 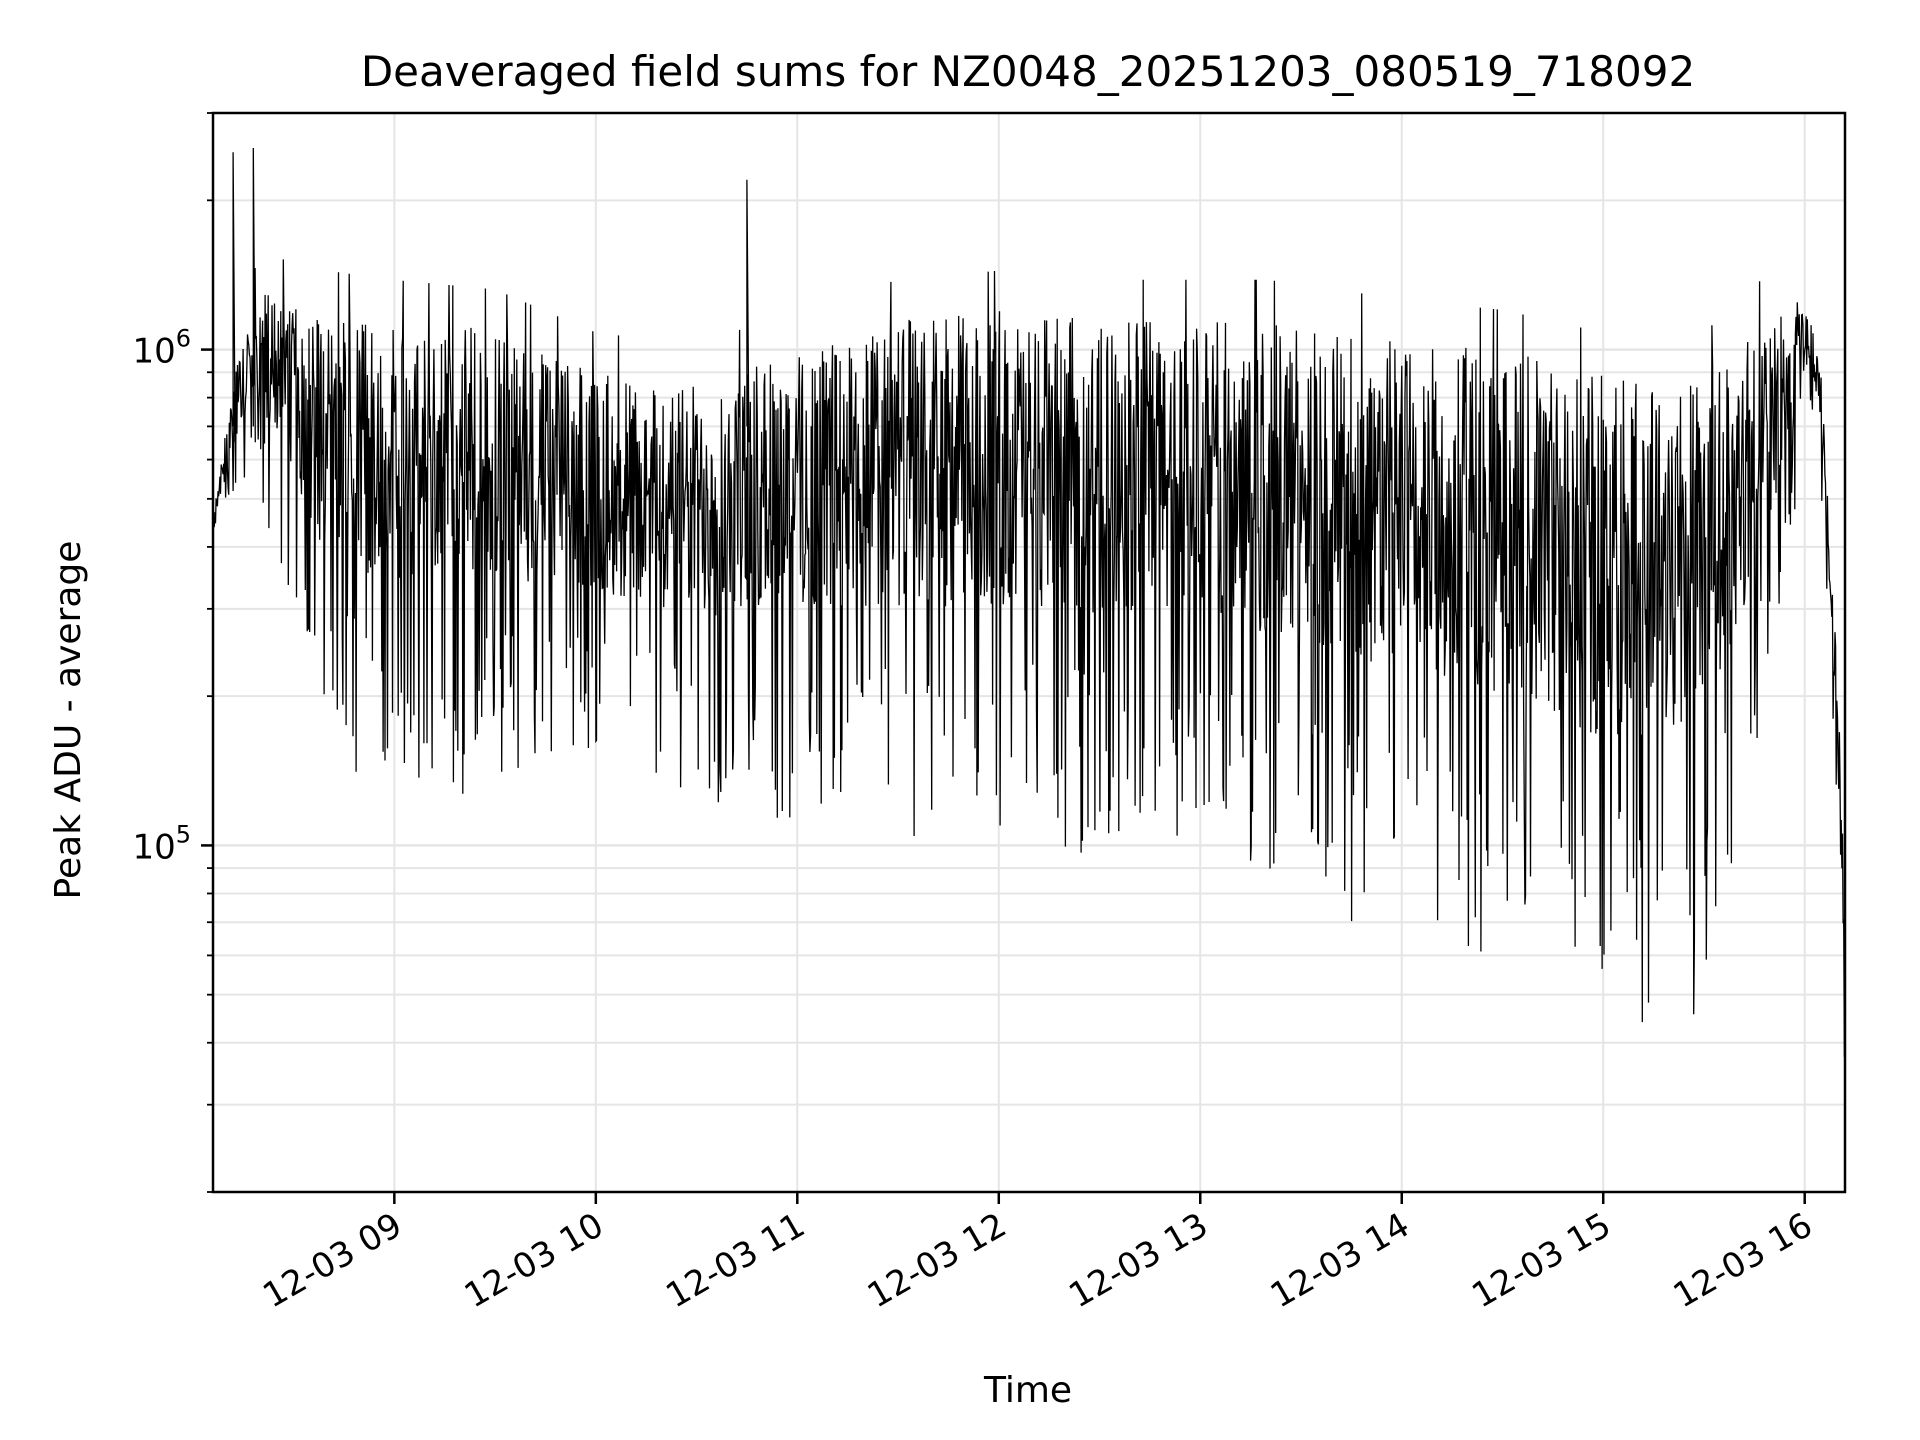 I want to click on y-tick-label: 10⁶, so click(x=161, y=348).